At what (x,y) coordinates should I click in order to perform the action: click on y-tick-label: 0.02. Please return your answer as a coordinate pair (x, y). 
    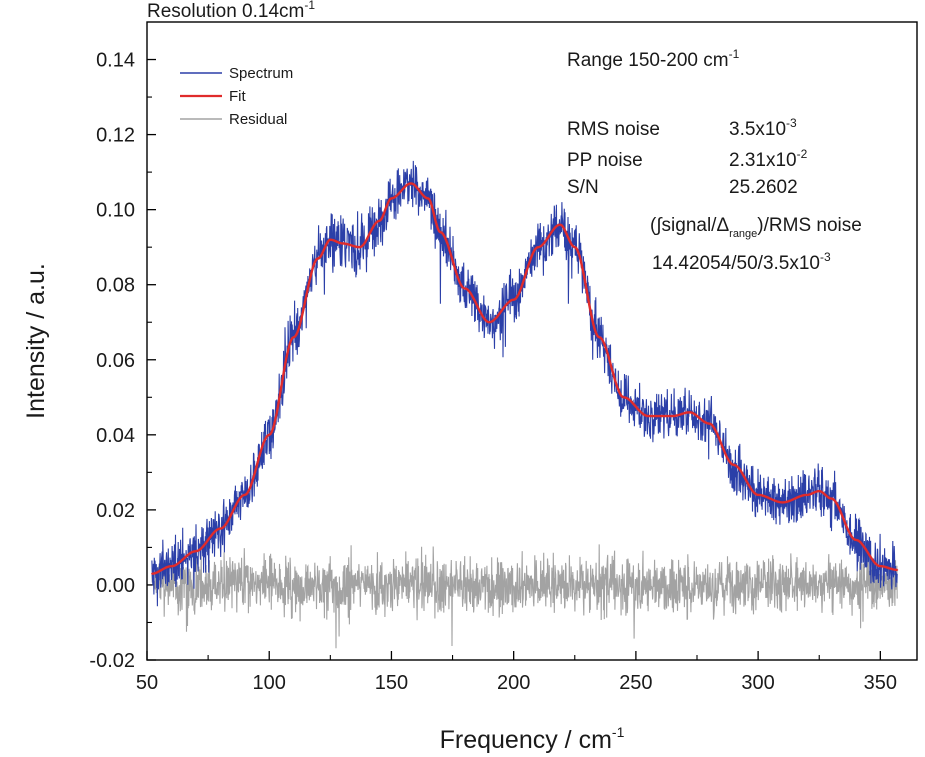
    Looking at the image, I should click on (115, 511).